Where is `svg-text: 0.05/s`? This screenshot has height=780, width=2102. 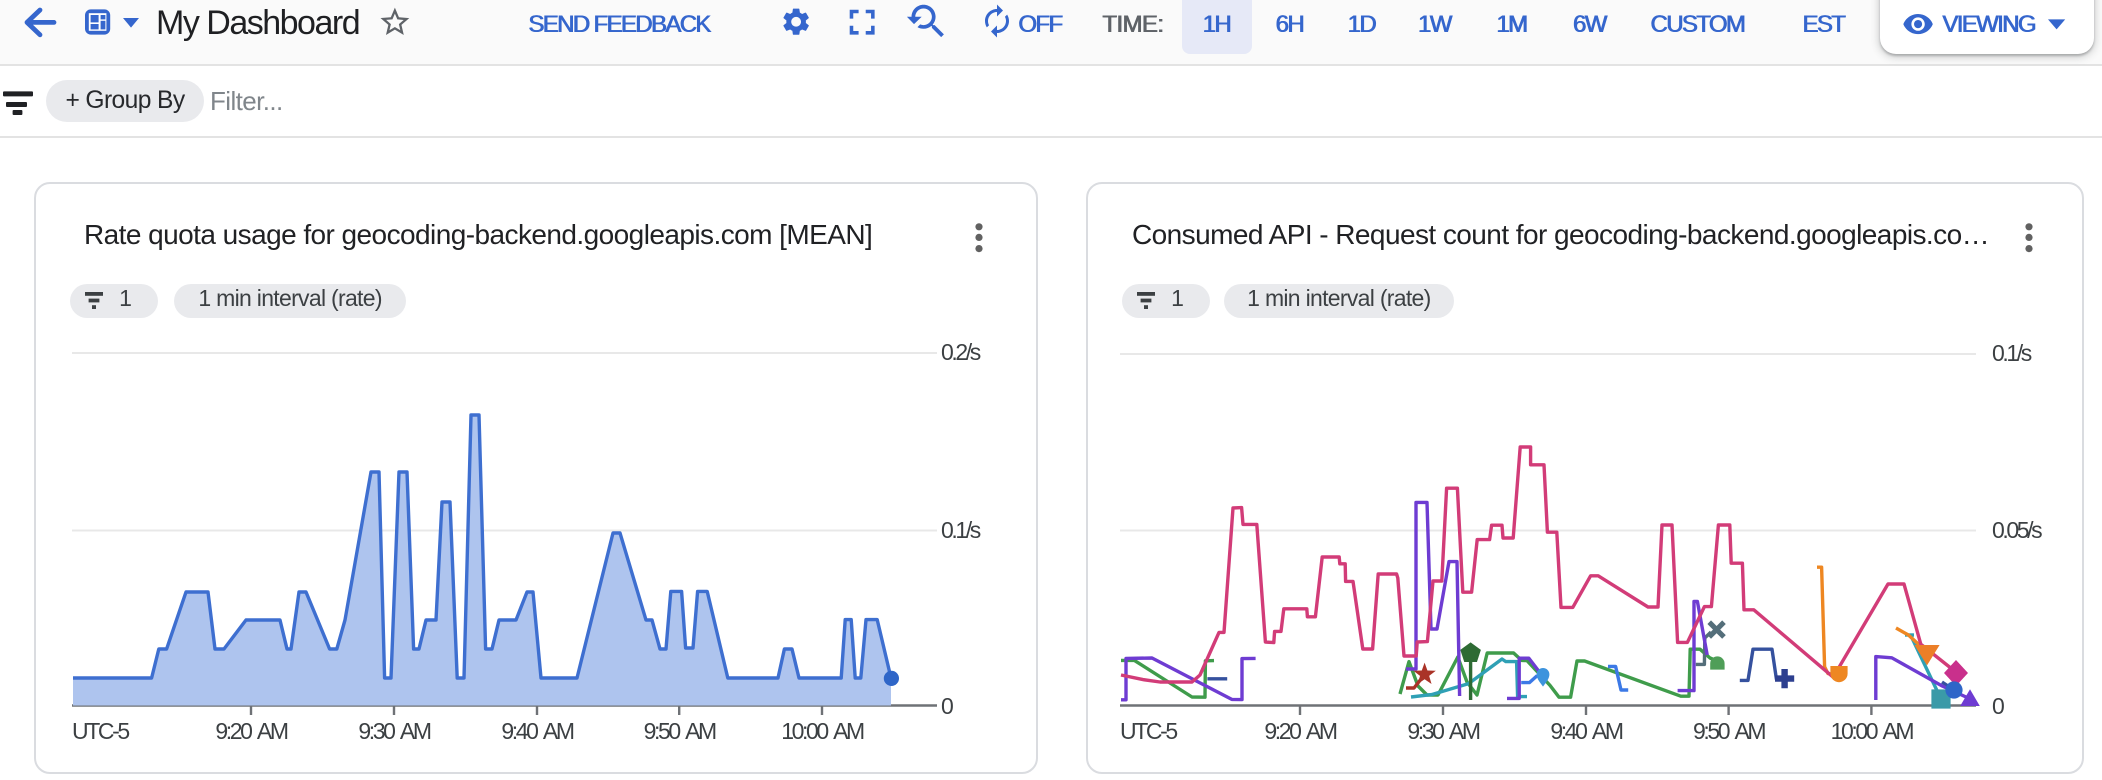
svg-text: 0.05/s is located at coordinates (2017, 530).